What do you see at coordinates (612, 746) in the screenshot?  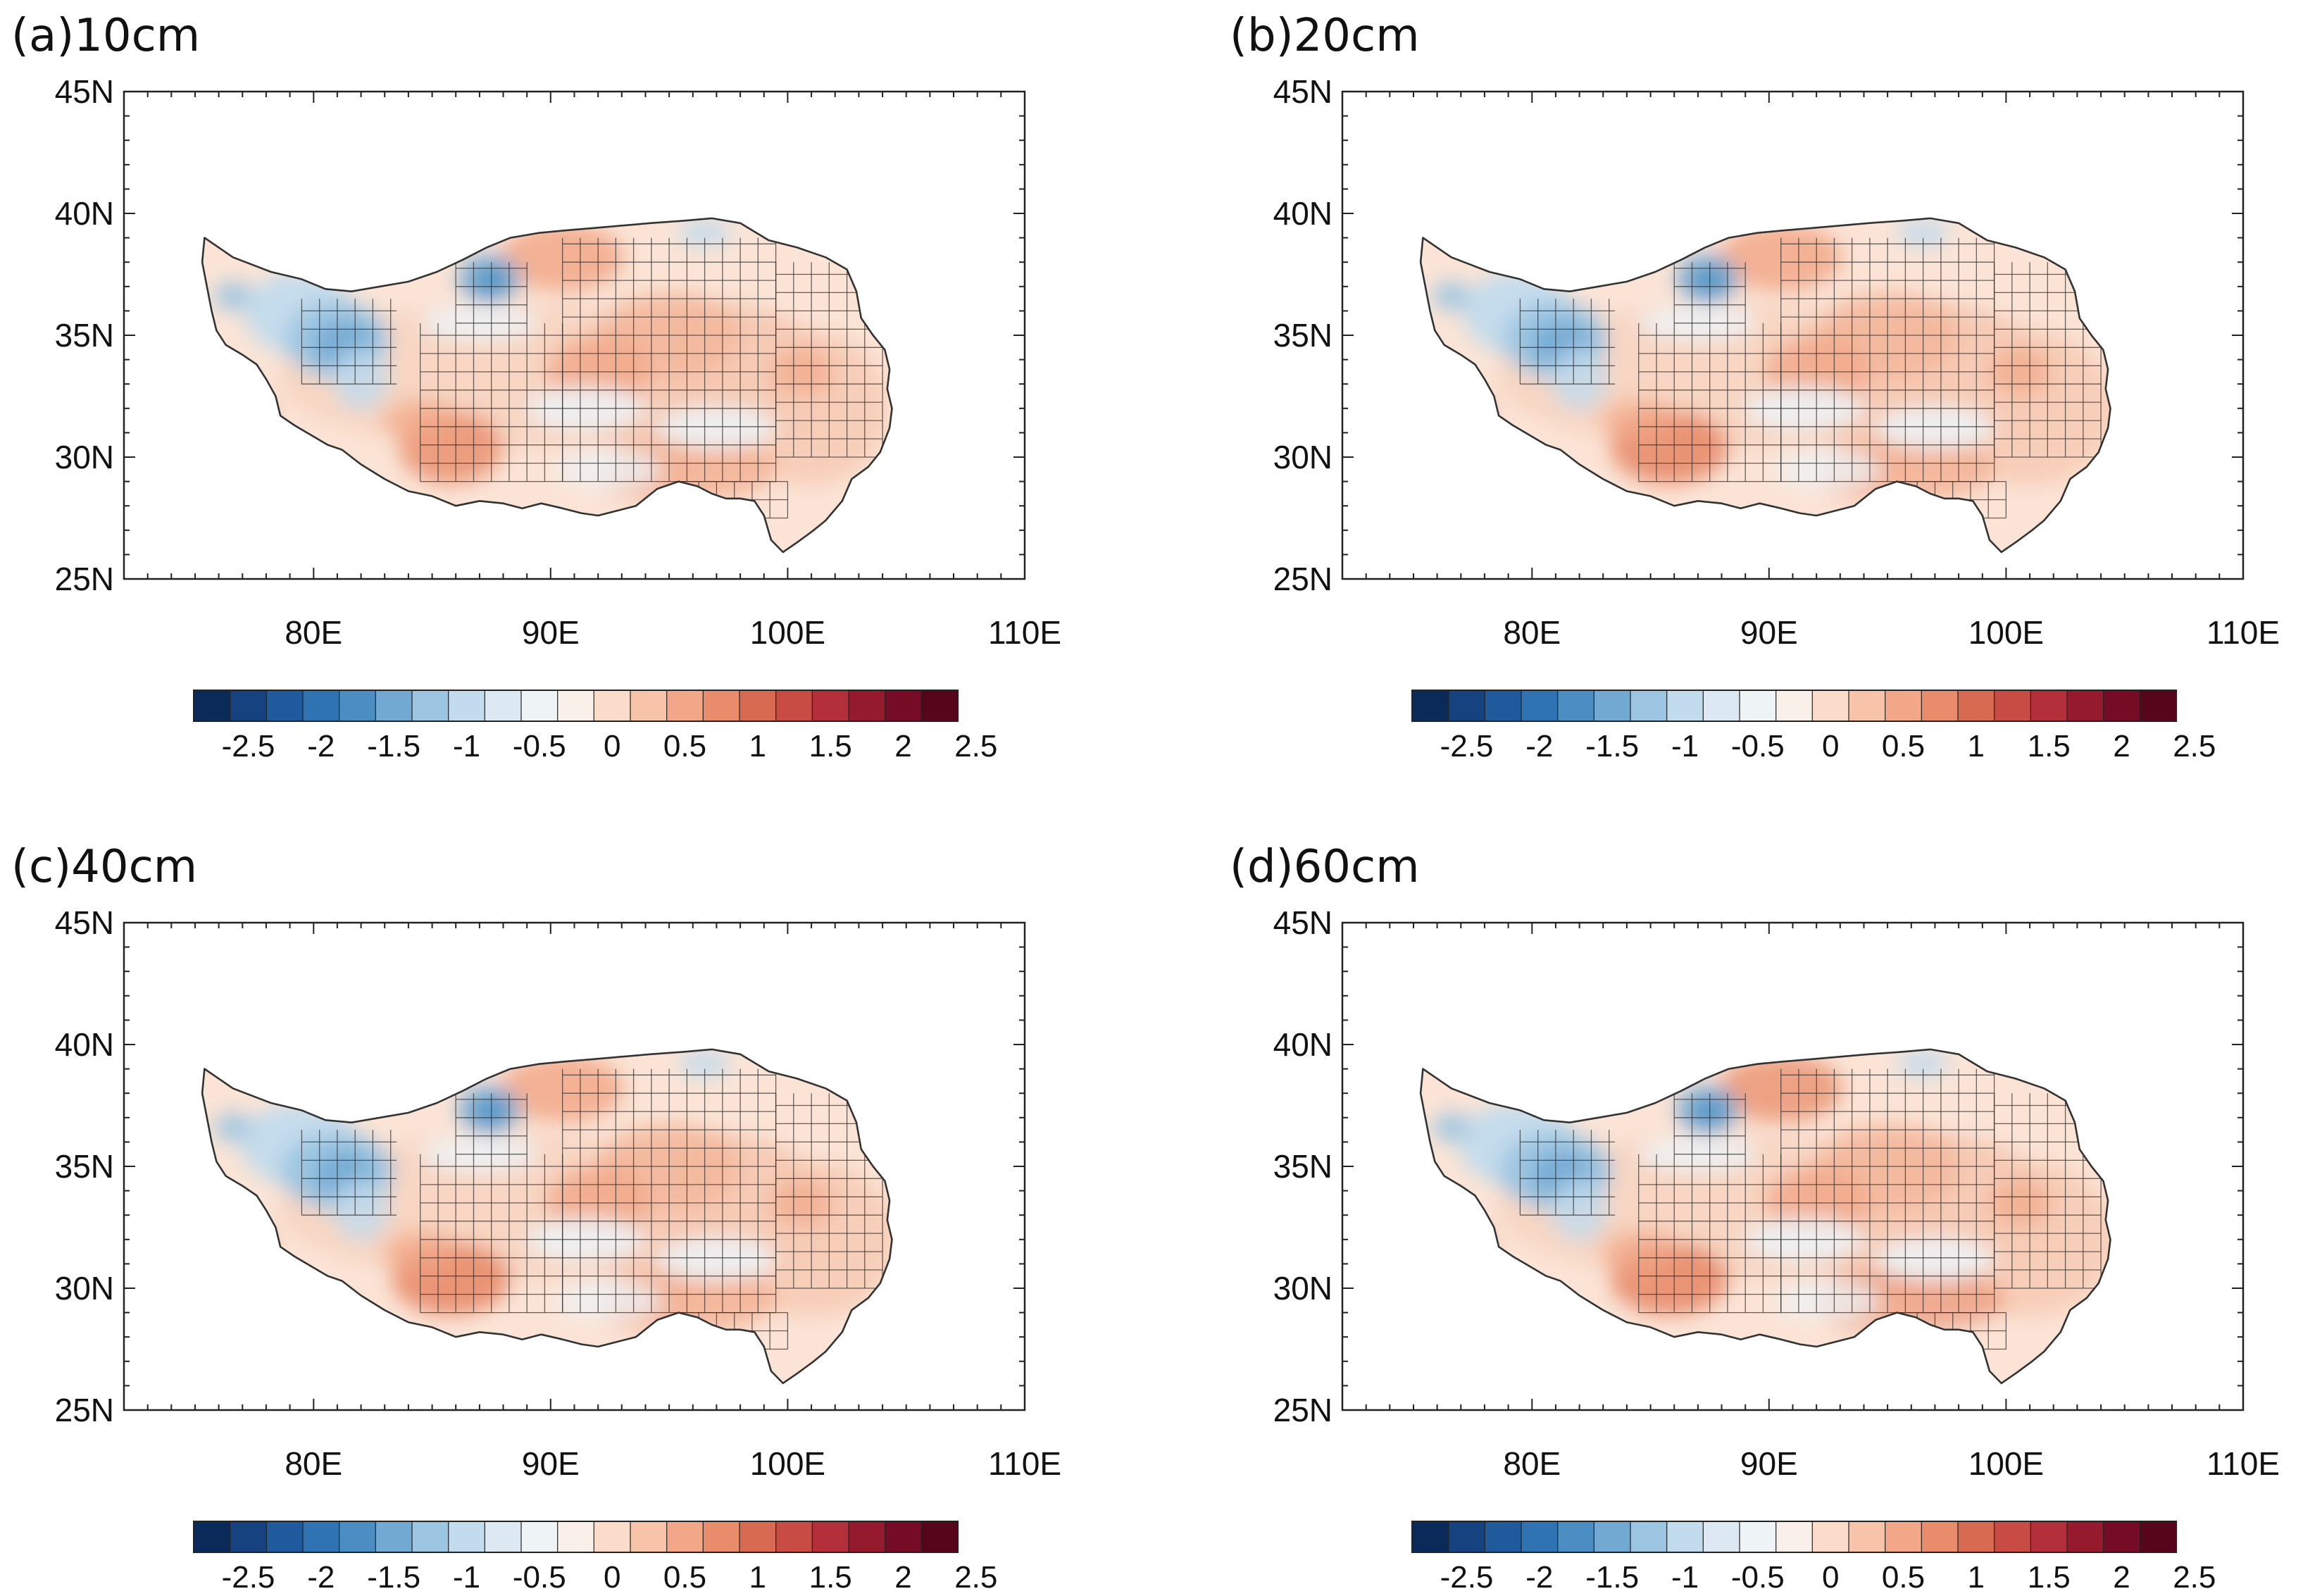 I see `colorbar-label: 0` at bounding box center [612, 746].